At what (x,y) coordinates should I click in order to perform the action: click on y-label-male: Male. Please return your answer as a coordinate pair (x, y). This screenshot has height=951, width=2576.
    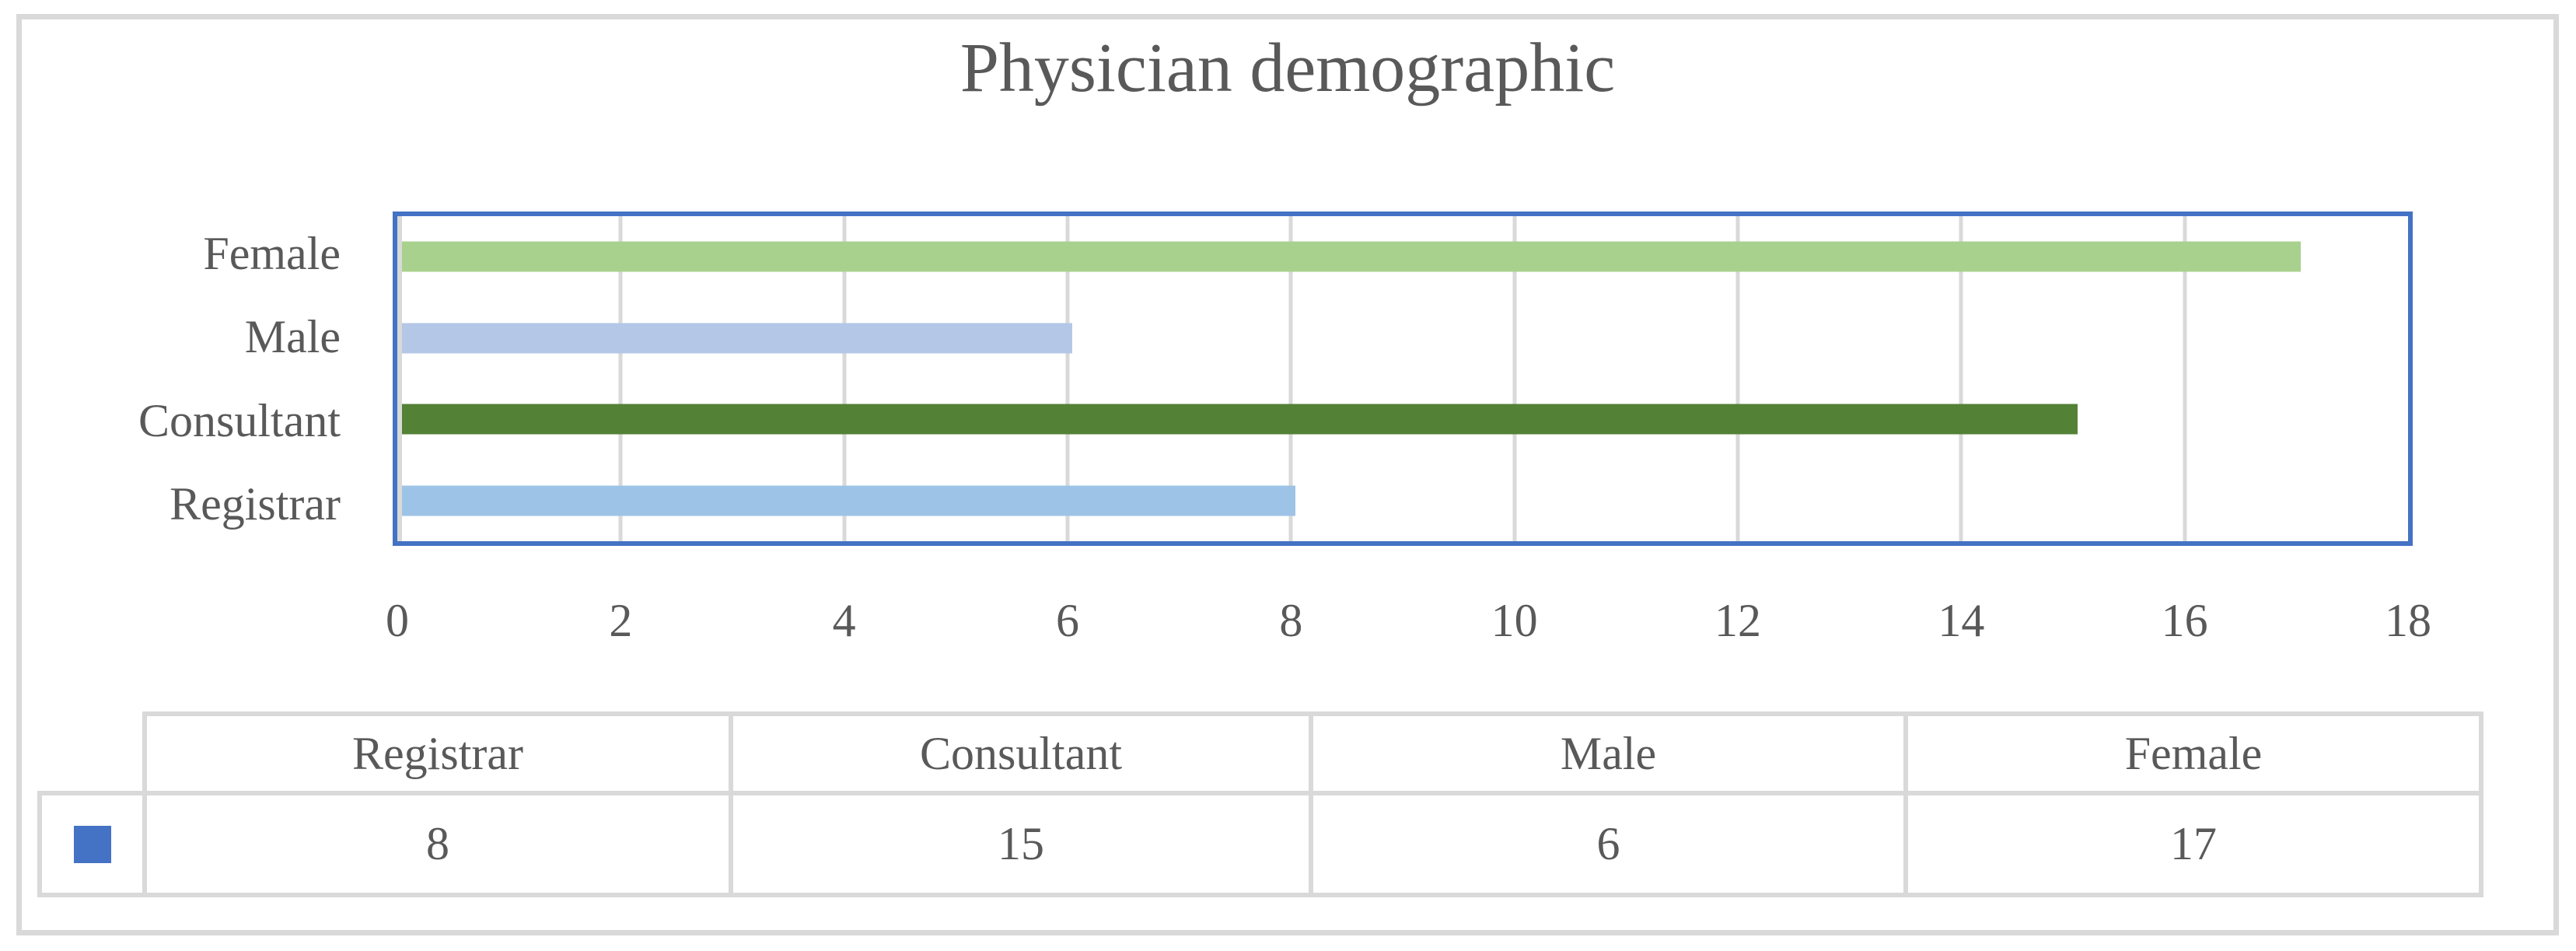
    Looking at the image, I should click on (292, 337).